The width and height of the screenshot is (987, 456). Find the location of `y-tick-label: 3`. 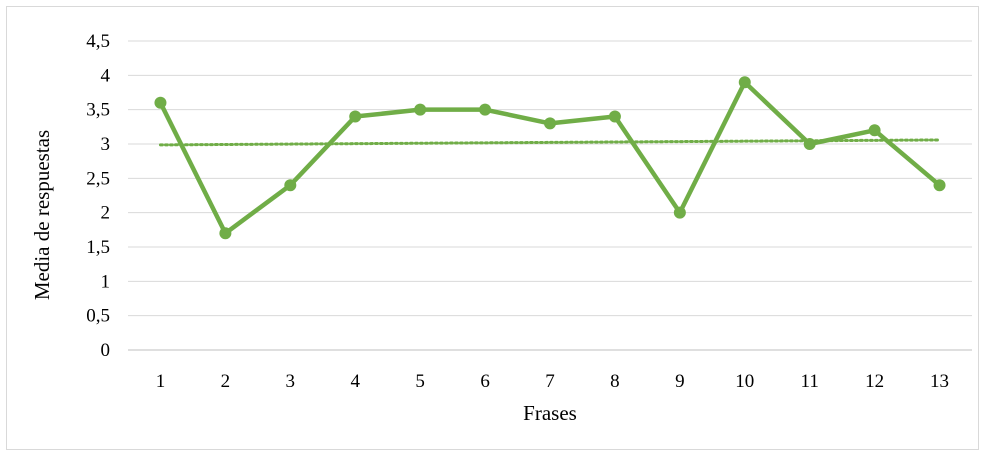

y-tick-label: 3 is located at coordinates (106, 144).